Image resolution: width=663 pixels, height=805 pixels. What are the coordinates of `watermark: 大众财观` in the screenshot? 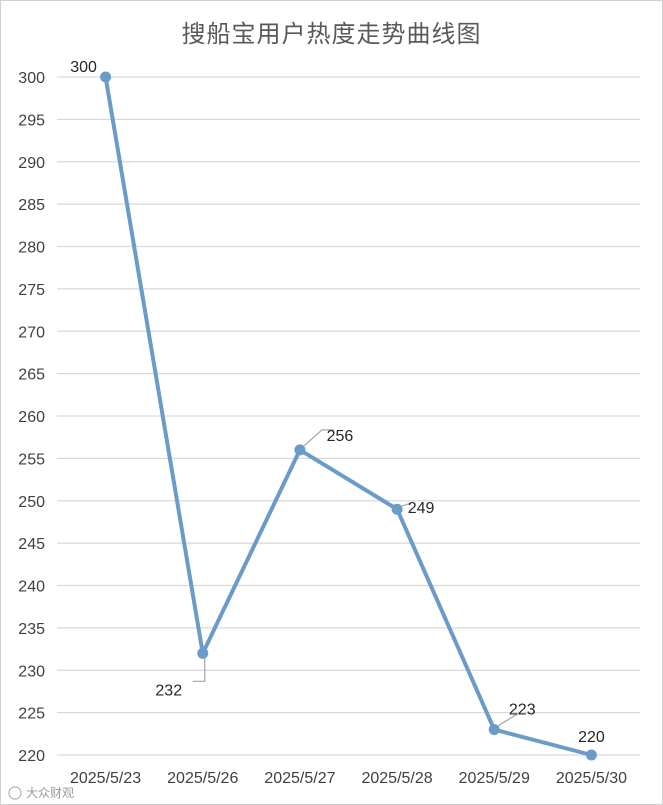 It's located at (41, 793).